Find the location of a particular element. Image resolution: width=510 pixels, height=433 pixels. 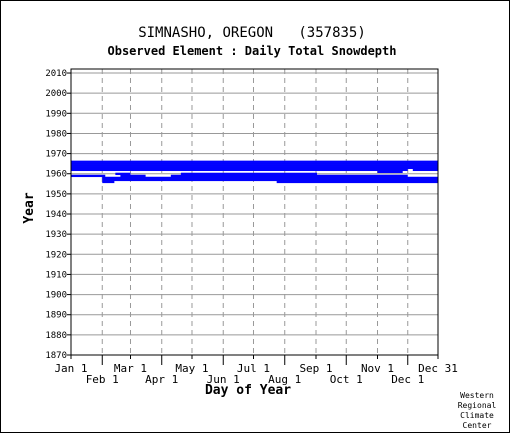

x-tick-label: Mar 1 is located at coordinates (130, 368).